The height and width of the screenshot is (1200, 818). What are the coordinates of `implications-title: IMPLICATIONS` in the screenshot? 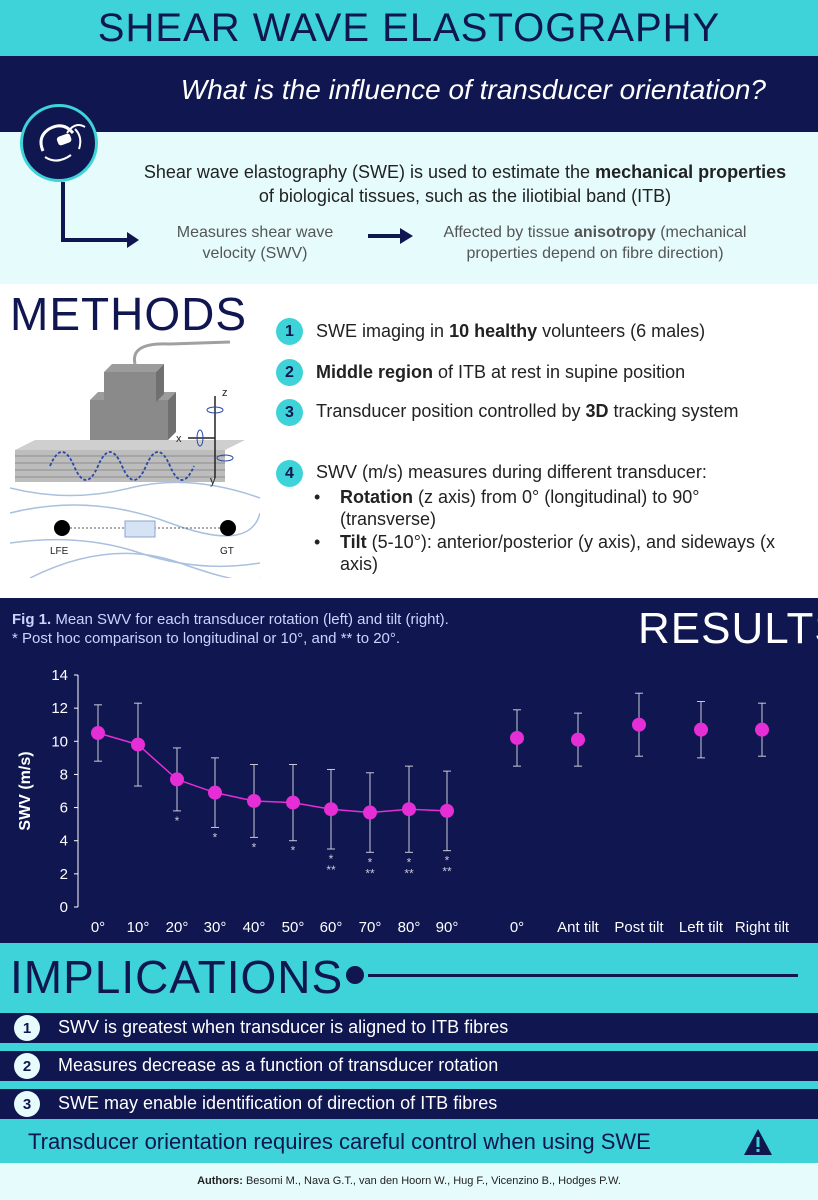 It's located at (177, 977).